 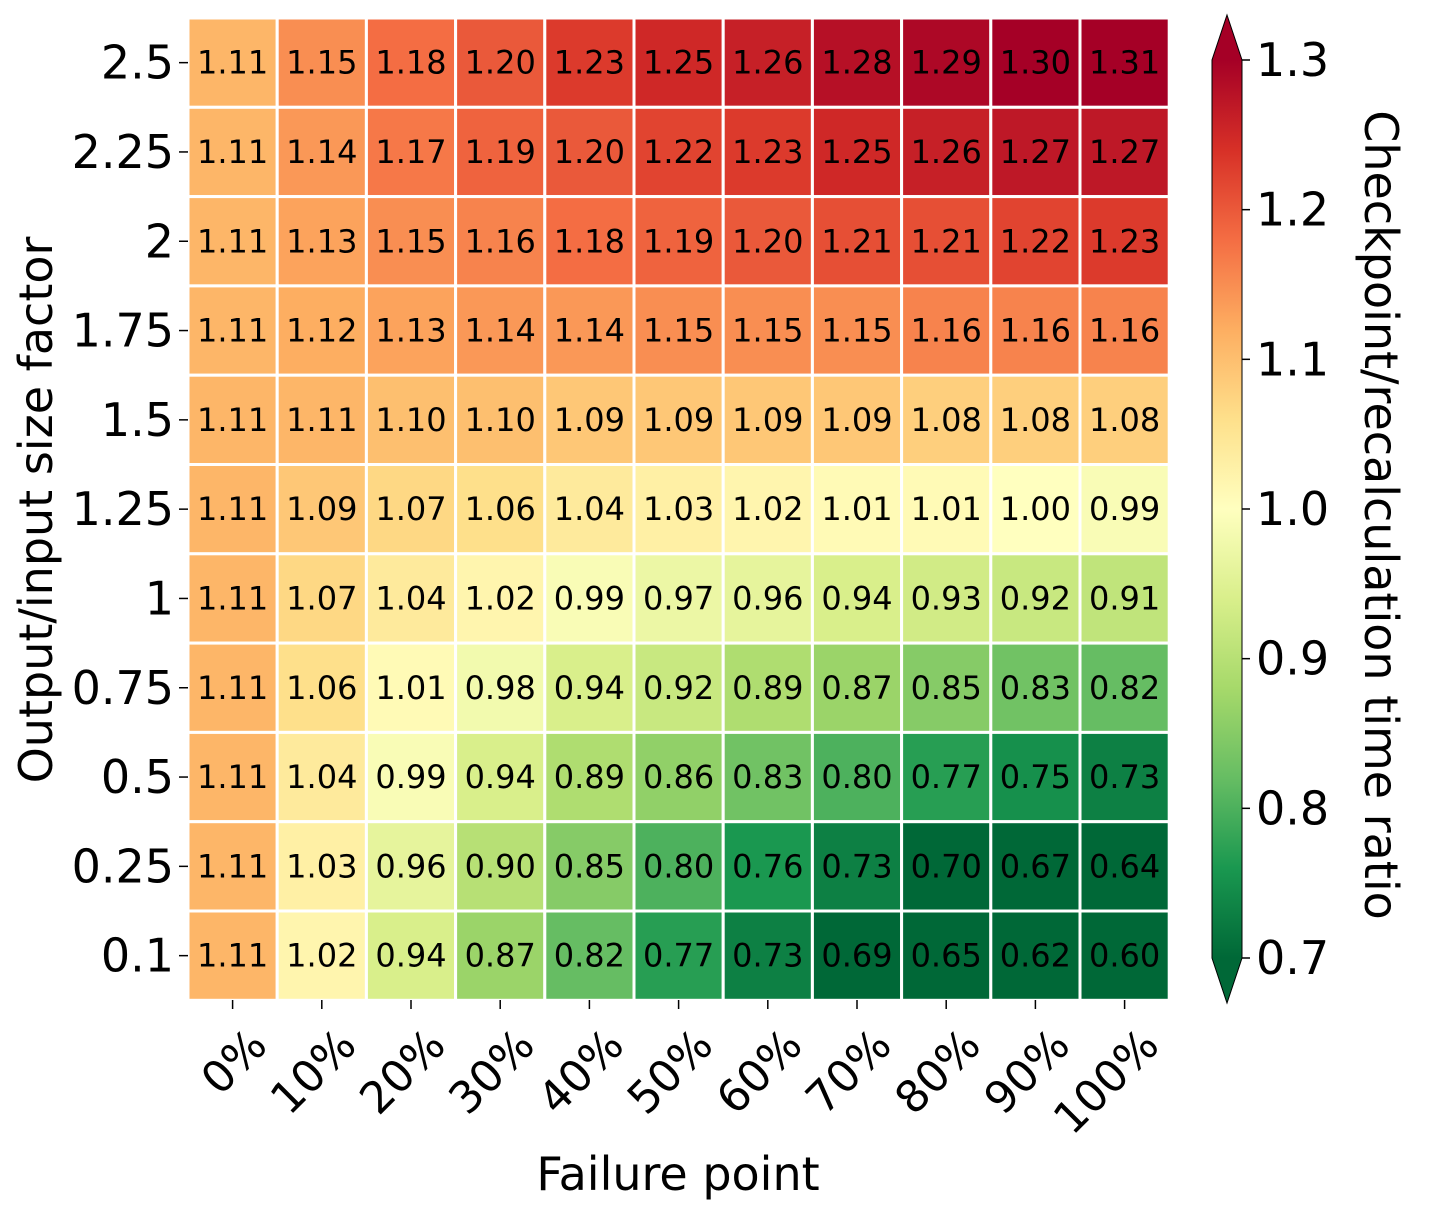 I want to click on cell-value-label: 1.04, so click(x=589, y=509).